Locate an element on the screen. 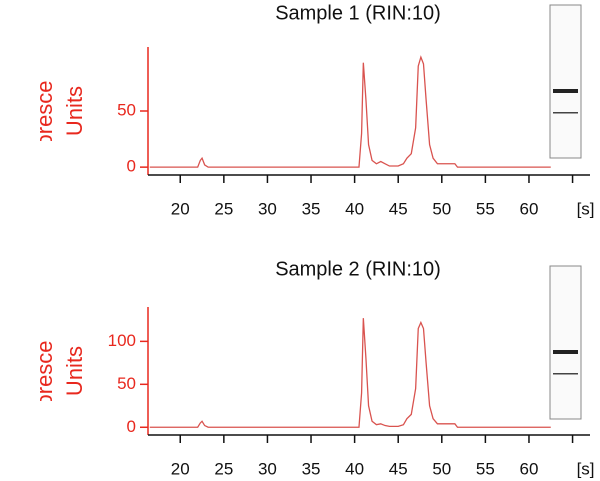 This screenshot has width=600, height=481. chart-title: Sample 2 (RIN:10) is located at coordinates (358, 269).